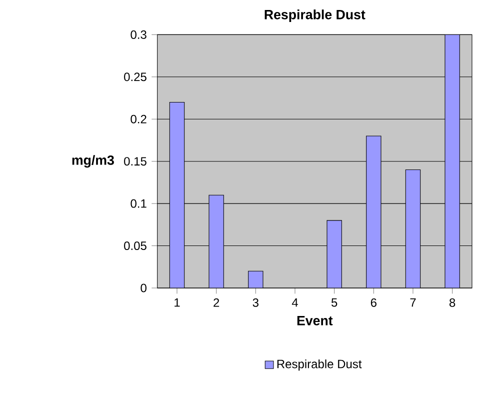 This screenshot has width=494, height=408. Describe the element at coordinates (315, 16) in the screenshot. I see `chart-title: Respirable Dust` at that location.